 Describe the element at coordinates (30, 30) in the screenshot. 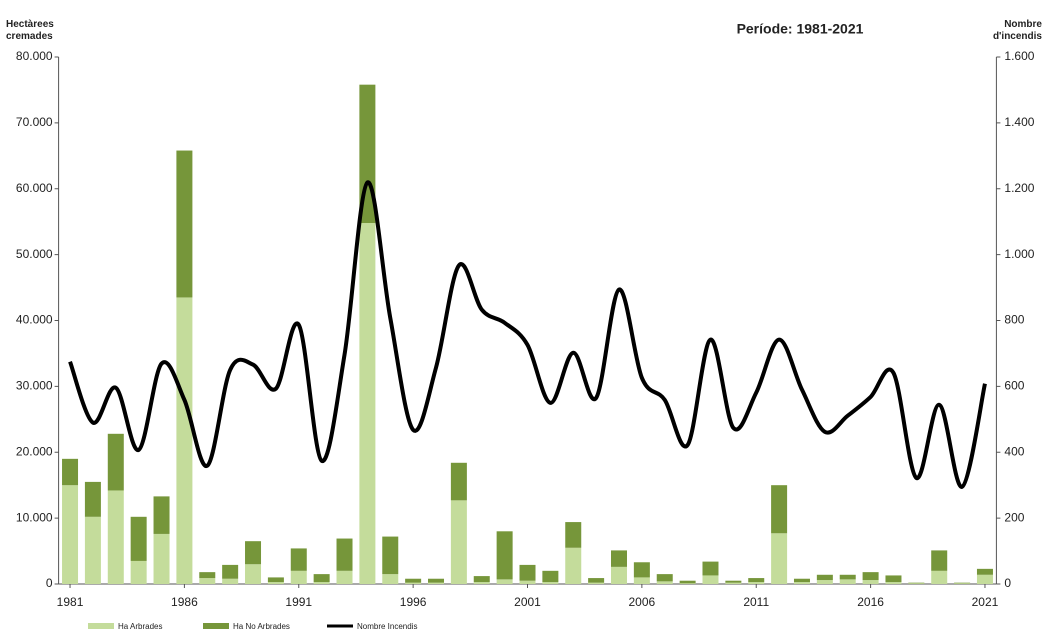

I see `y-axis-label: Hectàrees cremades` at that location.